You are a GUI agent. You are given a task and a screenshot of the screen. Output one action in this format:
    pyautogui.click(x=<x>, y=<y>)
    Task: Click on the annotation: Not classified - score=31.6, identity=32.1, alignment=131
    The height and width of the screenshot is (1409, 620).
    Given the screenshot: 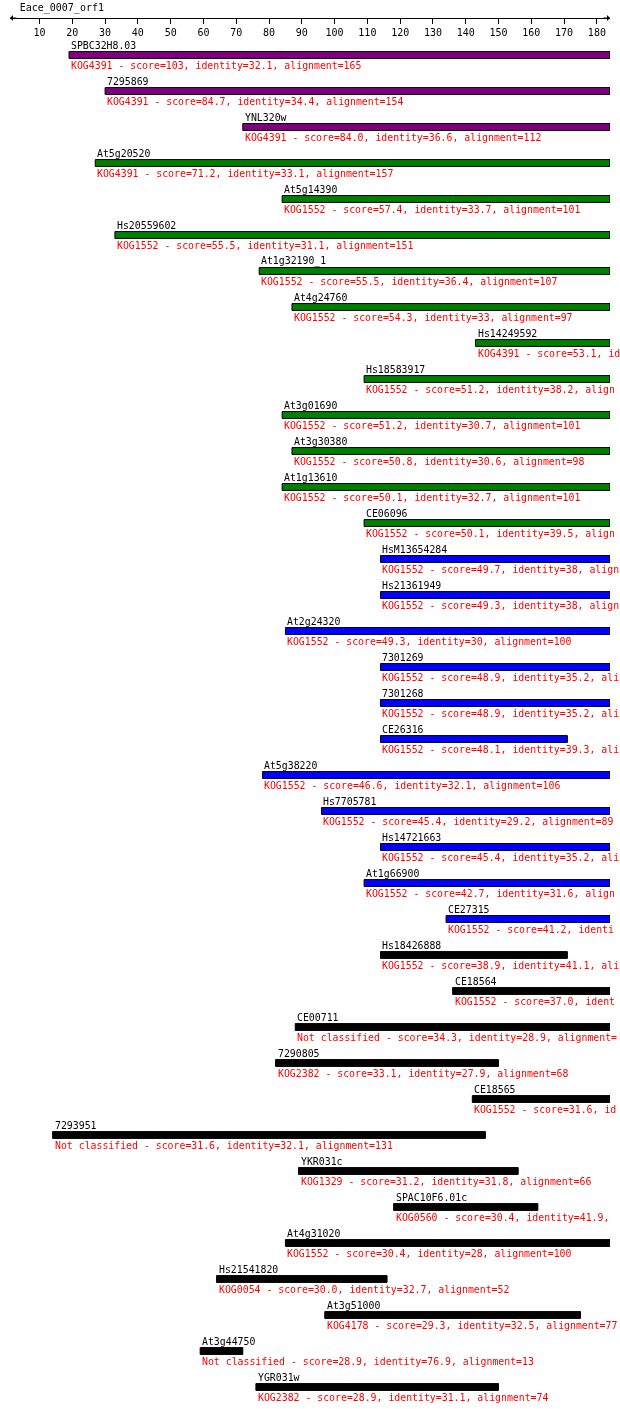 What is the action you would take?
    pyautogui.click(x=224, y=1145)
    